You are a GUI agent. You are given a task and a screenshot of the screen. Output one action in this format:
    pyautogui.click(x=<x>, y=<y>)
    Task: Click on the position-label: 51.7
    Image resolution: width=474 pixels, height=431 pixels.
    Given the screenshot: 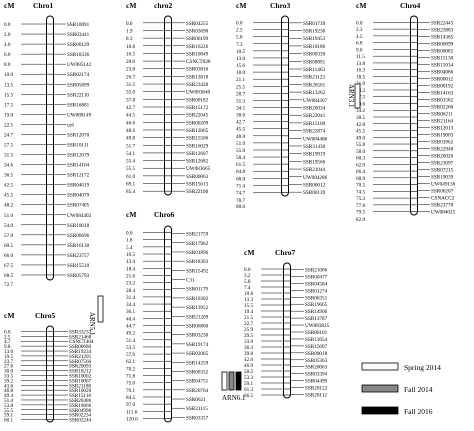 What is the action you would take?
    pyautogui.click(x=130, y=146)
    